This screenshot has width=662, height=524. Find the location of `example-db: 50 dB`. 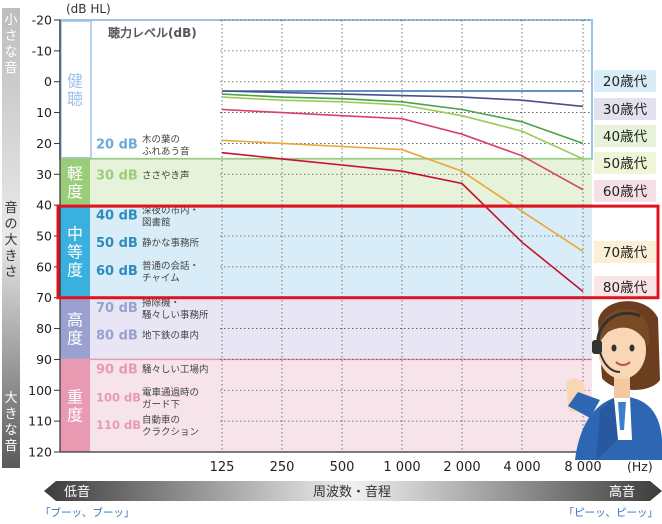

example-db: 50 dB is located at coordinates (117, 243).